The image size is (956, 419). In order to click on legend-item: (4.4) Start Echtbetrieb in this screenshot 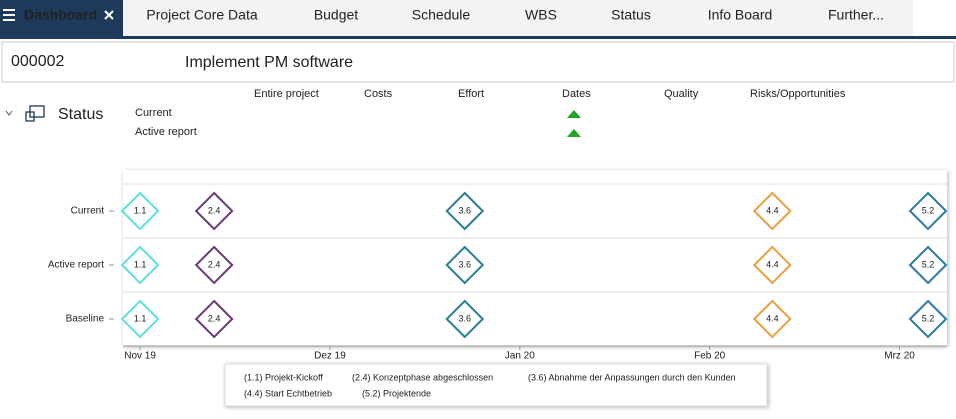, I will do `click(288, 393)`.